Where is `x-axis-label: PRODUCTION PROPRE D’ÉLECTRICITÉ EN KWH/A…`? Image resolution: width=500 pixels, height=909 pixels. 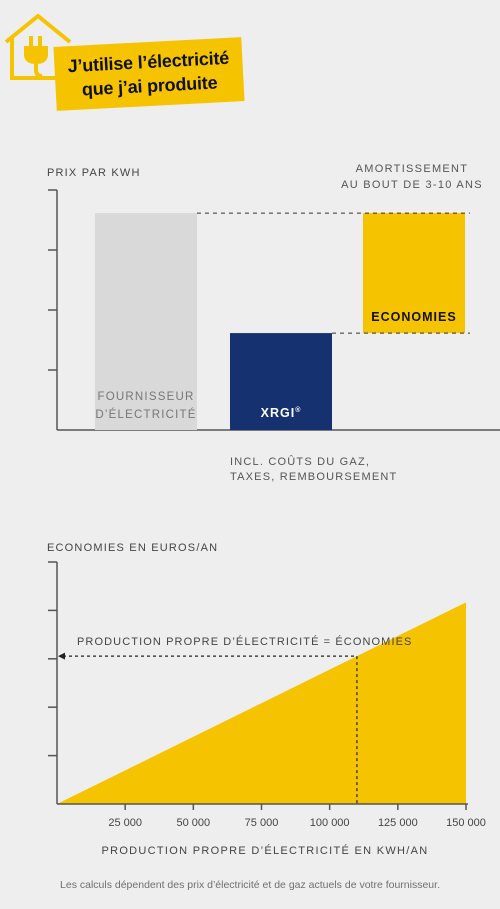 x-axis-label: PRODUCTION PROPRE D’ÉLECTRICITÉ EN KWH/A… is located at coordinates (264, 850).